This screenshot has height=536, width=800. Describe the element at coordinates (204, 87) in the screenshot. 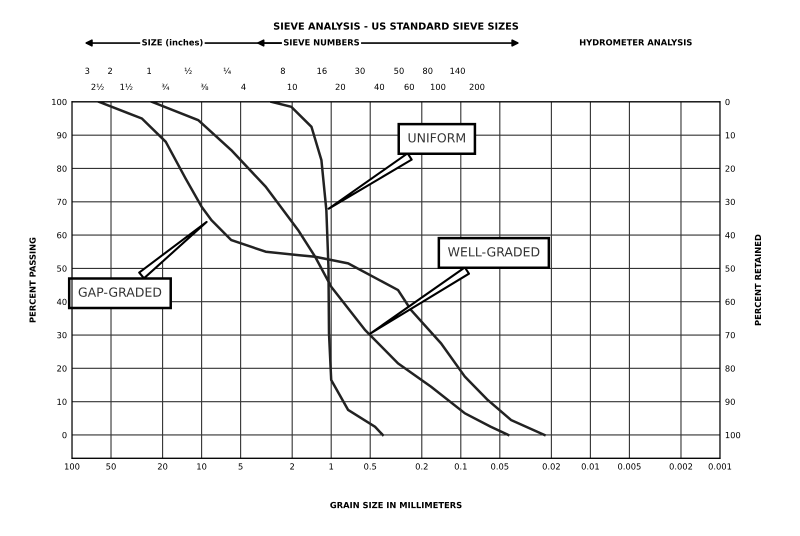

I see `text: ⅜` at that location.